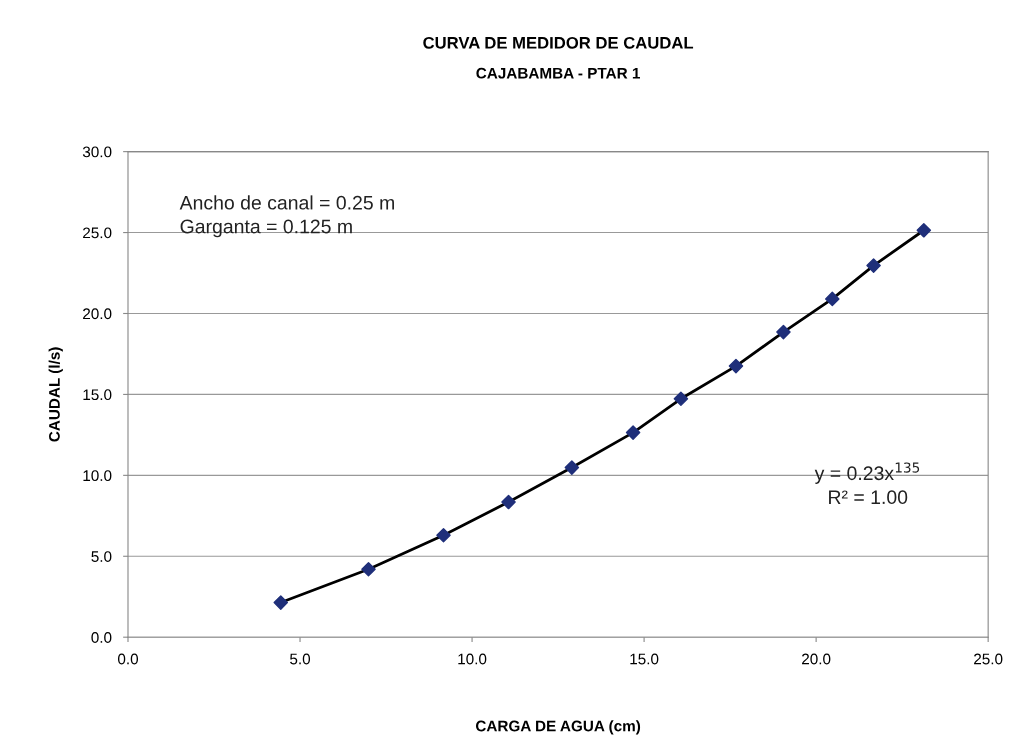  Describe the element at coordinates (867, 483) in the screenshot. I see `text: y = 0.23x$^{135}$ R² = 1.00` at that location.